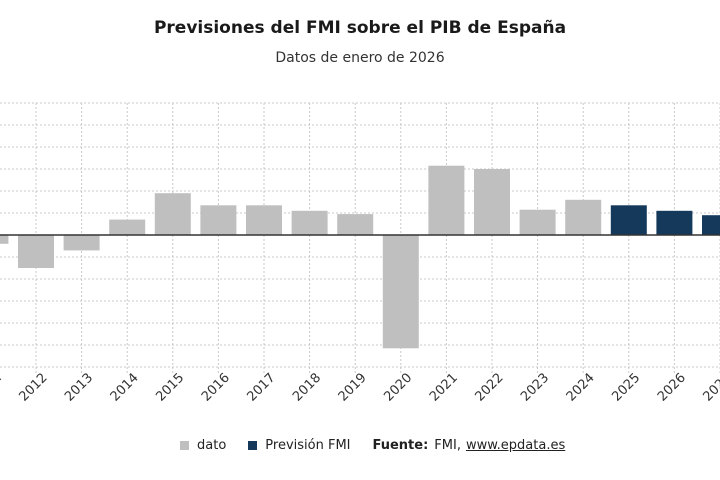 This screenshot has height=480, width=720. I want to click on x-tick-label-2021: 2021, so click(444, 388).